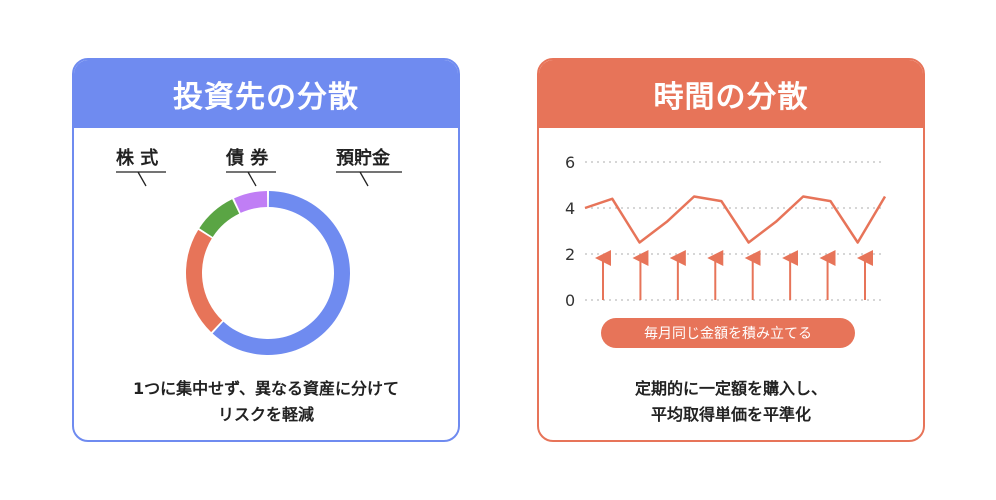  What do you see at coordinates (735, 219) in the screenshot?
I see `price-line` at bounding box center [735, 219].